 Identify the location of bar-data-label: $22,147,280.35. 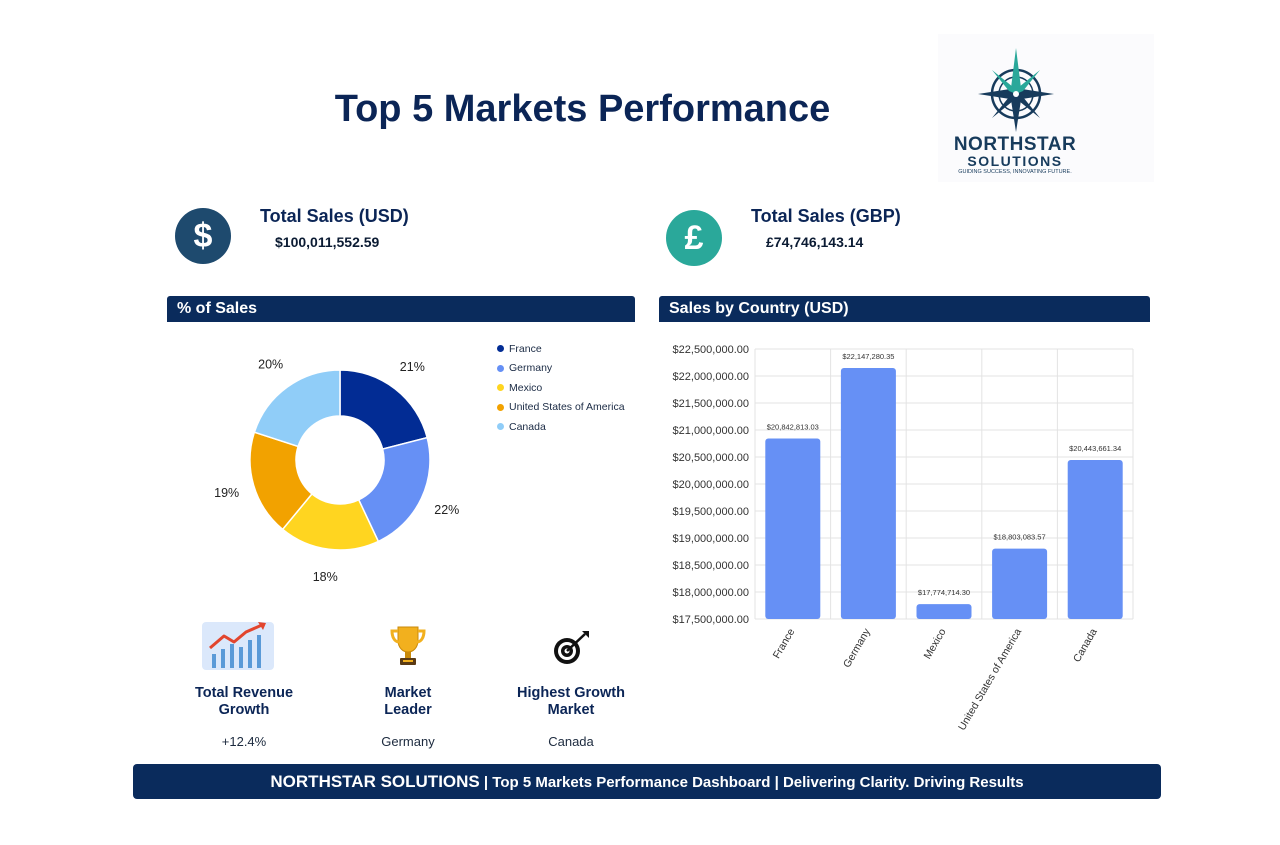
(868, 356).